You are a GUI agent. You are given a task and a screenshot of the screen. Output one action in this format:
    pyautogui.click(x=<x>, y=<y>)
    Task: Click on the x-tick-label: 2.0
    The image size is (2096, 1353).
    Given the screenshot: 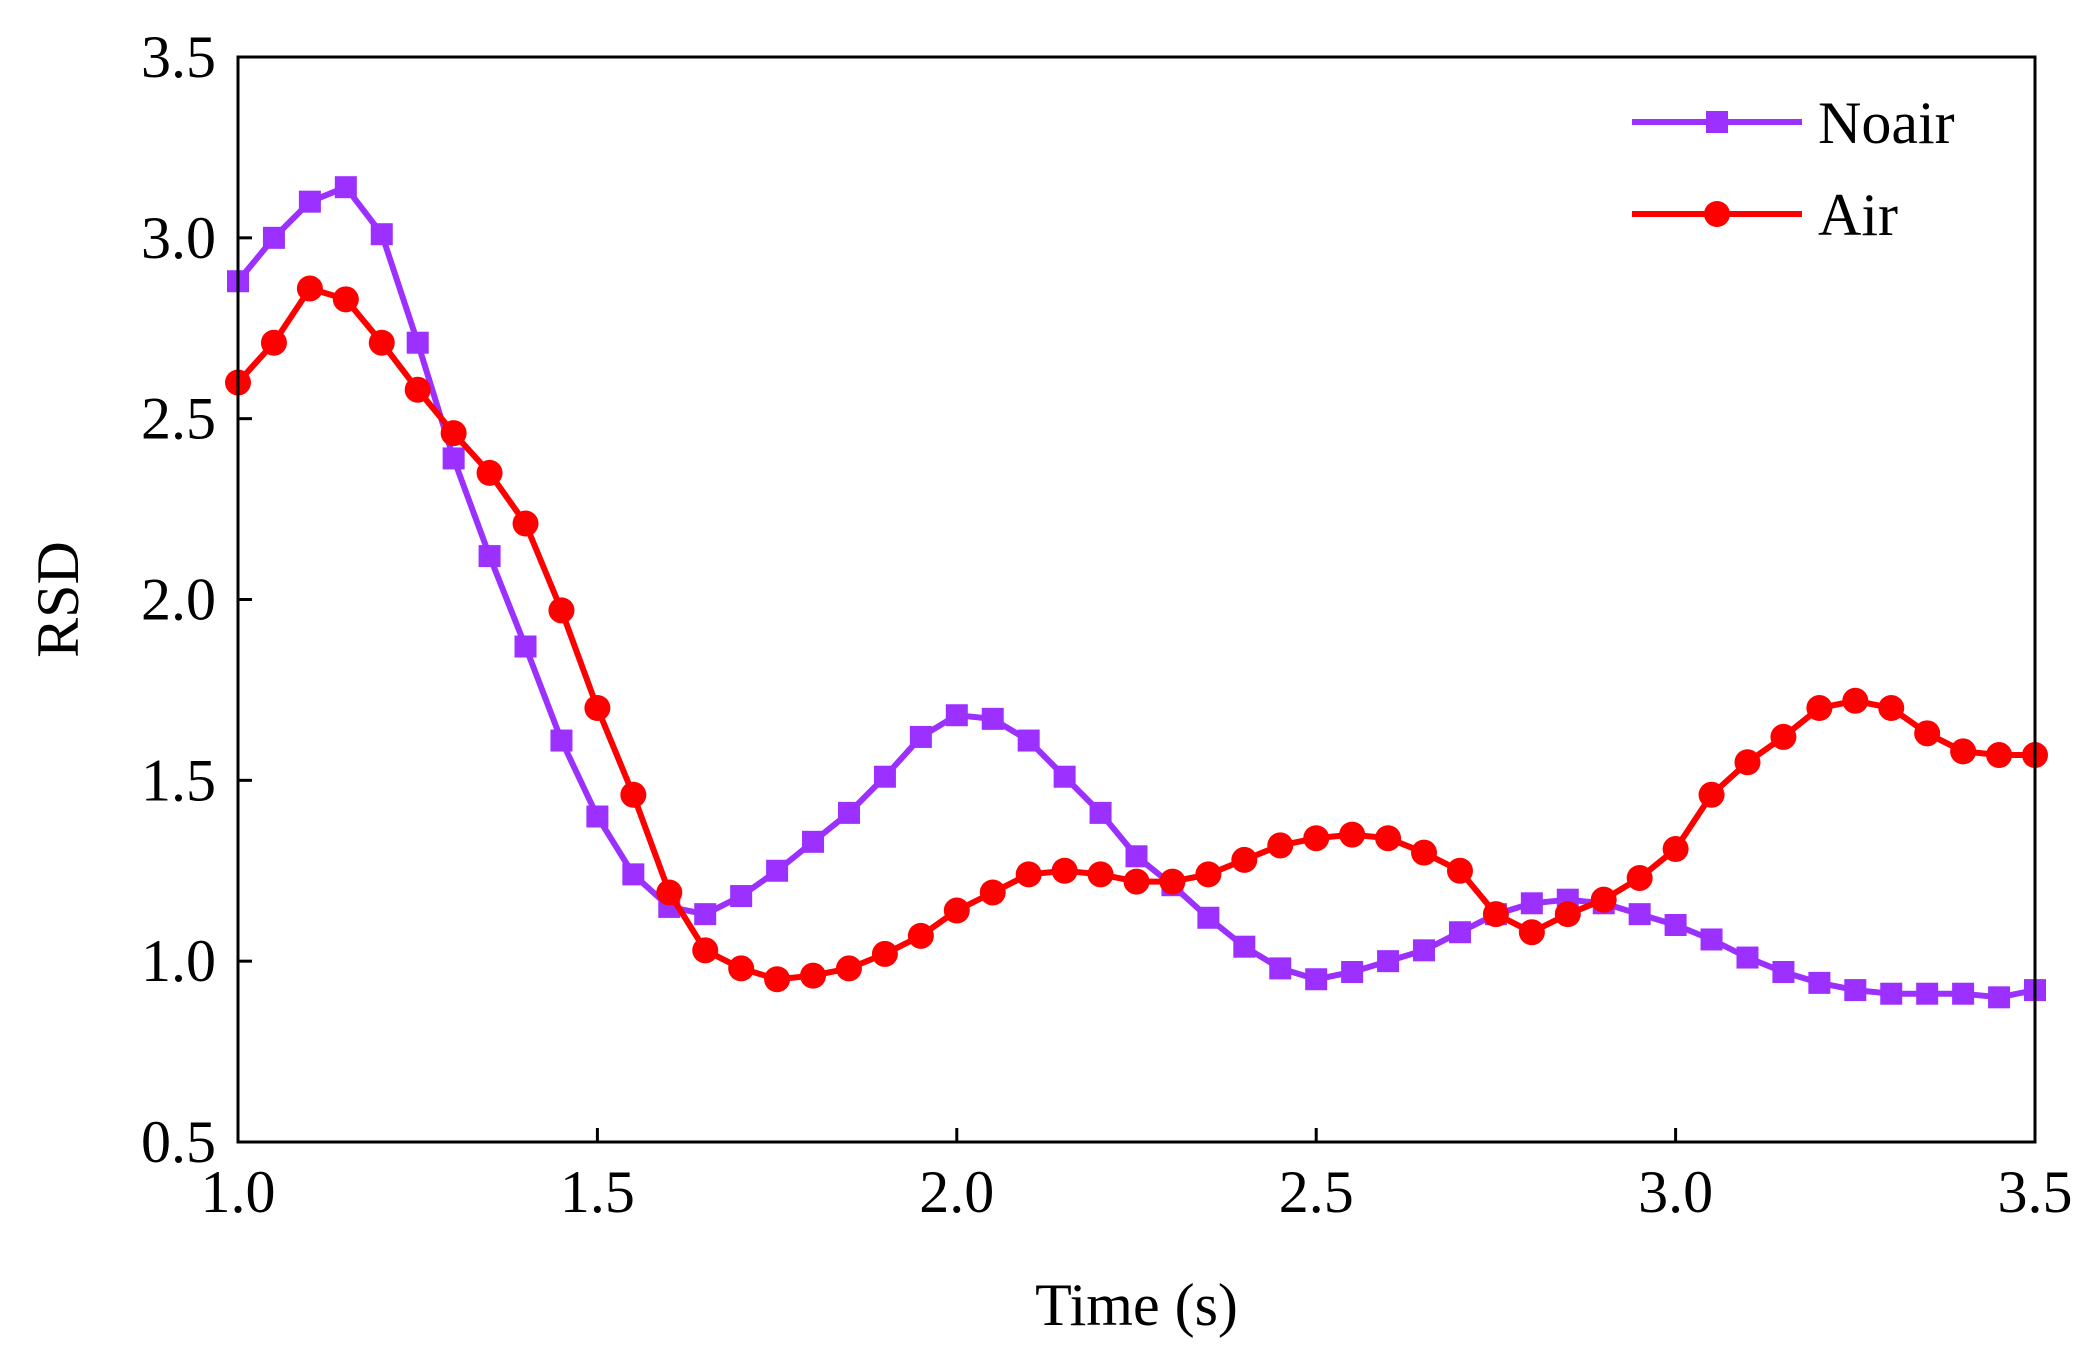 What is the action you would take?
    pyautogui.click(x=956, y=1192)
    